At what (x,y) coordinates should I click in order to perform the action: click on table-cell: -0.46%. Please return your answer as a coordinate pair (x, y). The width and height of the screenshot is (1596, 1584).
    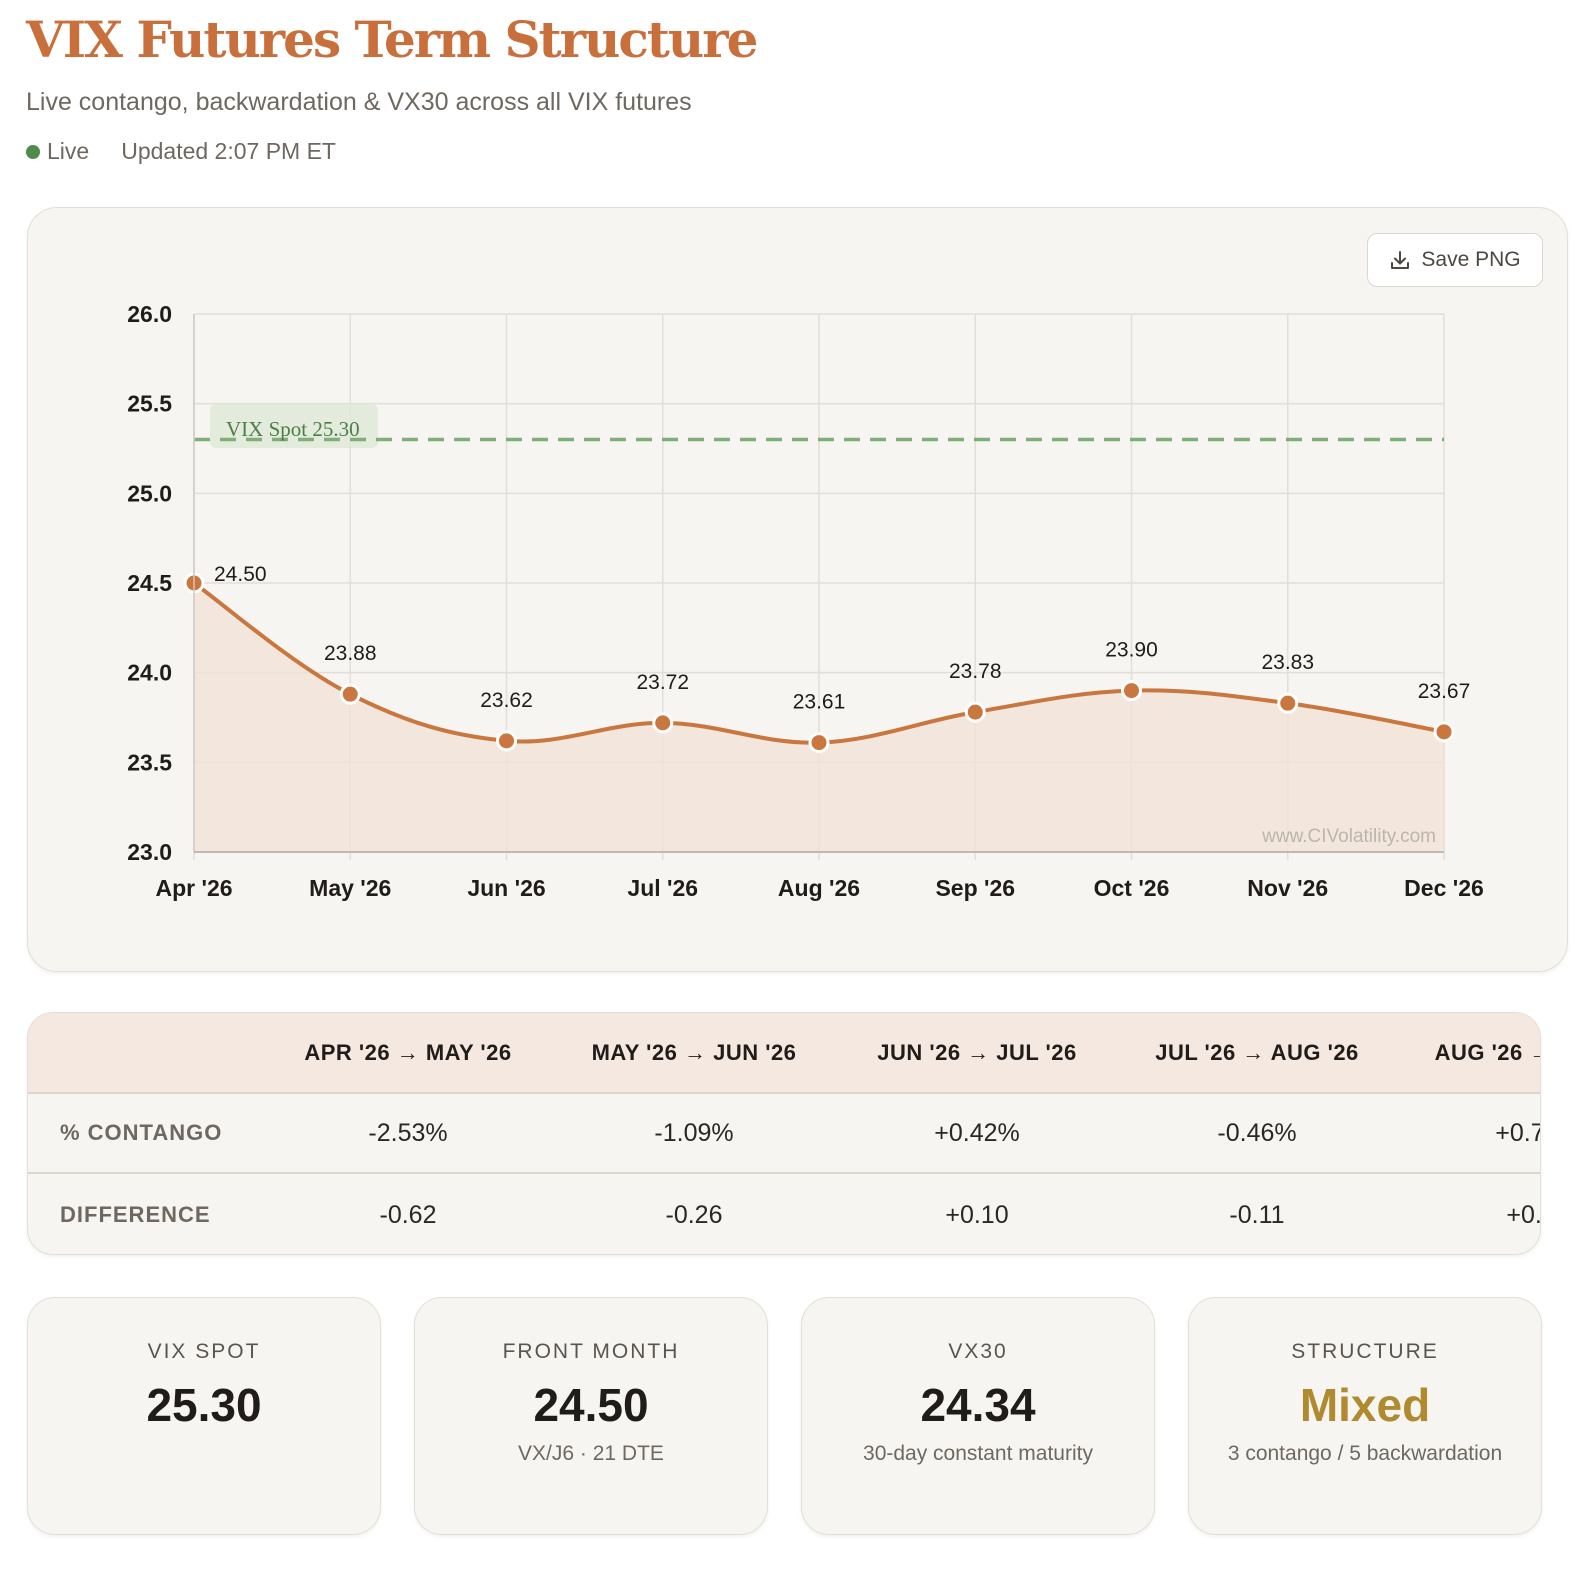
    Looking at the image, I should click on (1257, 1132).